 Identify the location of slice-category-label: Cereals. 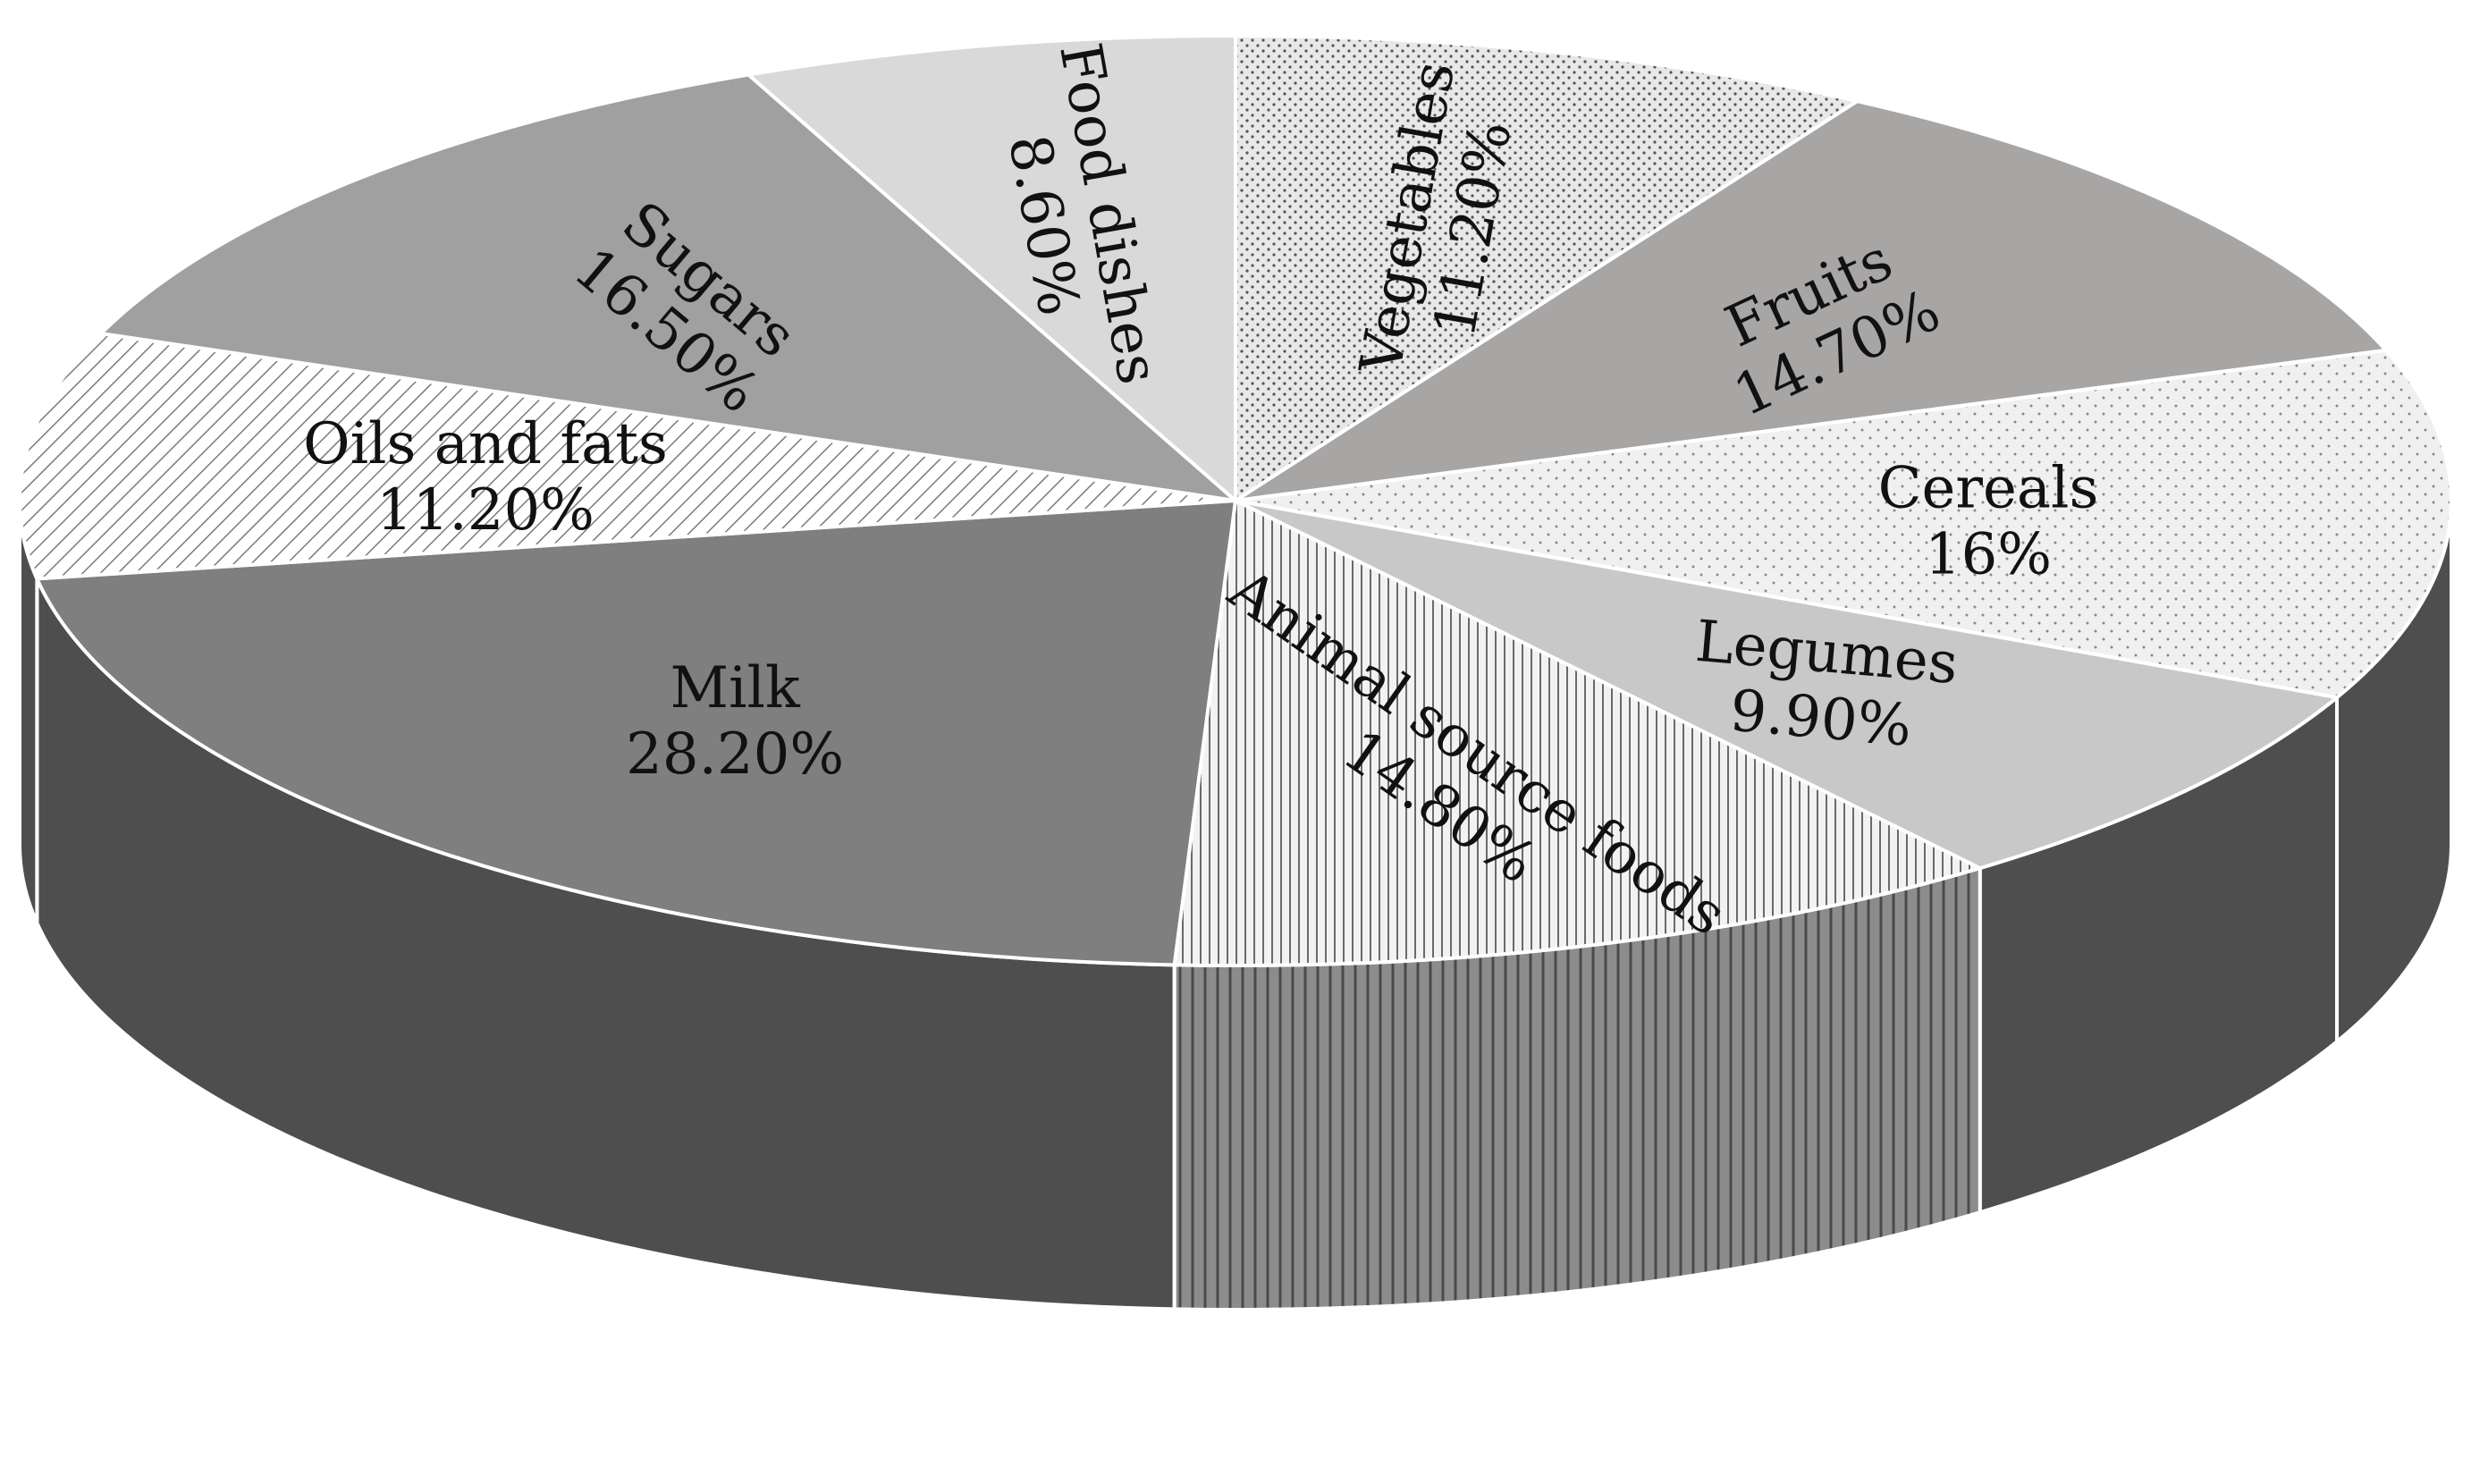
(1988, 488).